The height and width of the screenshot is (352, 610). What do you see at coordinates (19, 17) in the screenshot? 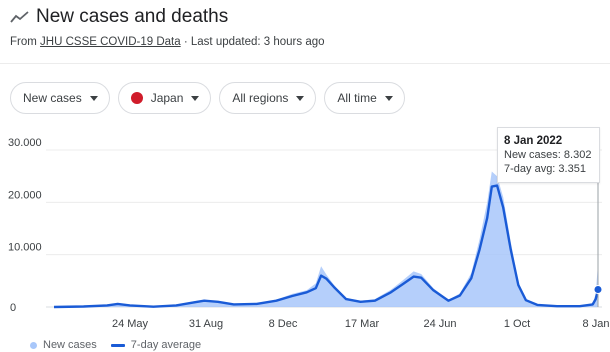
I see `trend-icon` at bounding box center [19, 17].